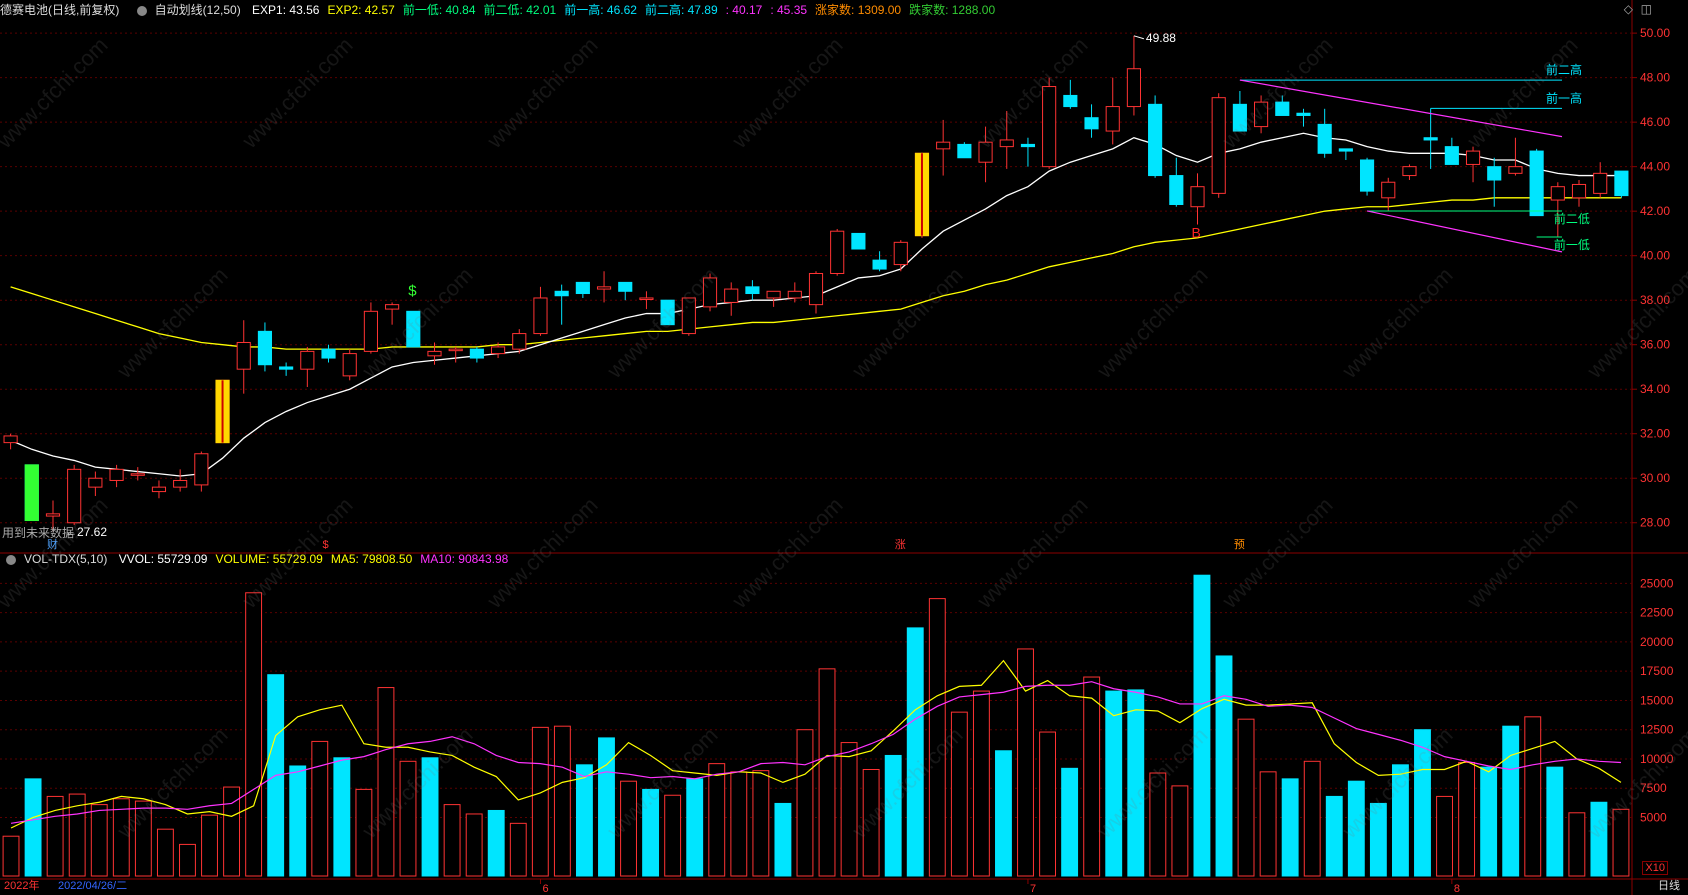 The height and width of the screenshot is (895, 1688). I want to click on event-marker: $, so click(326, 545).